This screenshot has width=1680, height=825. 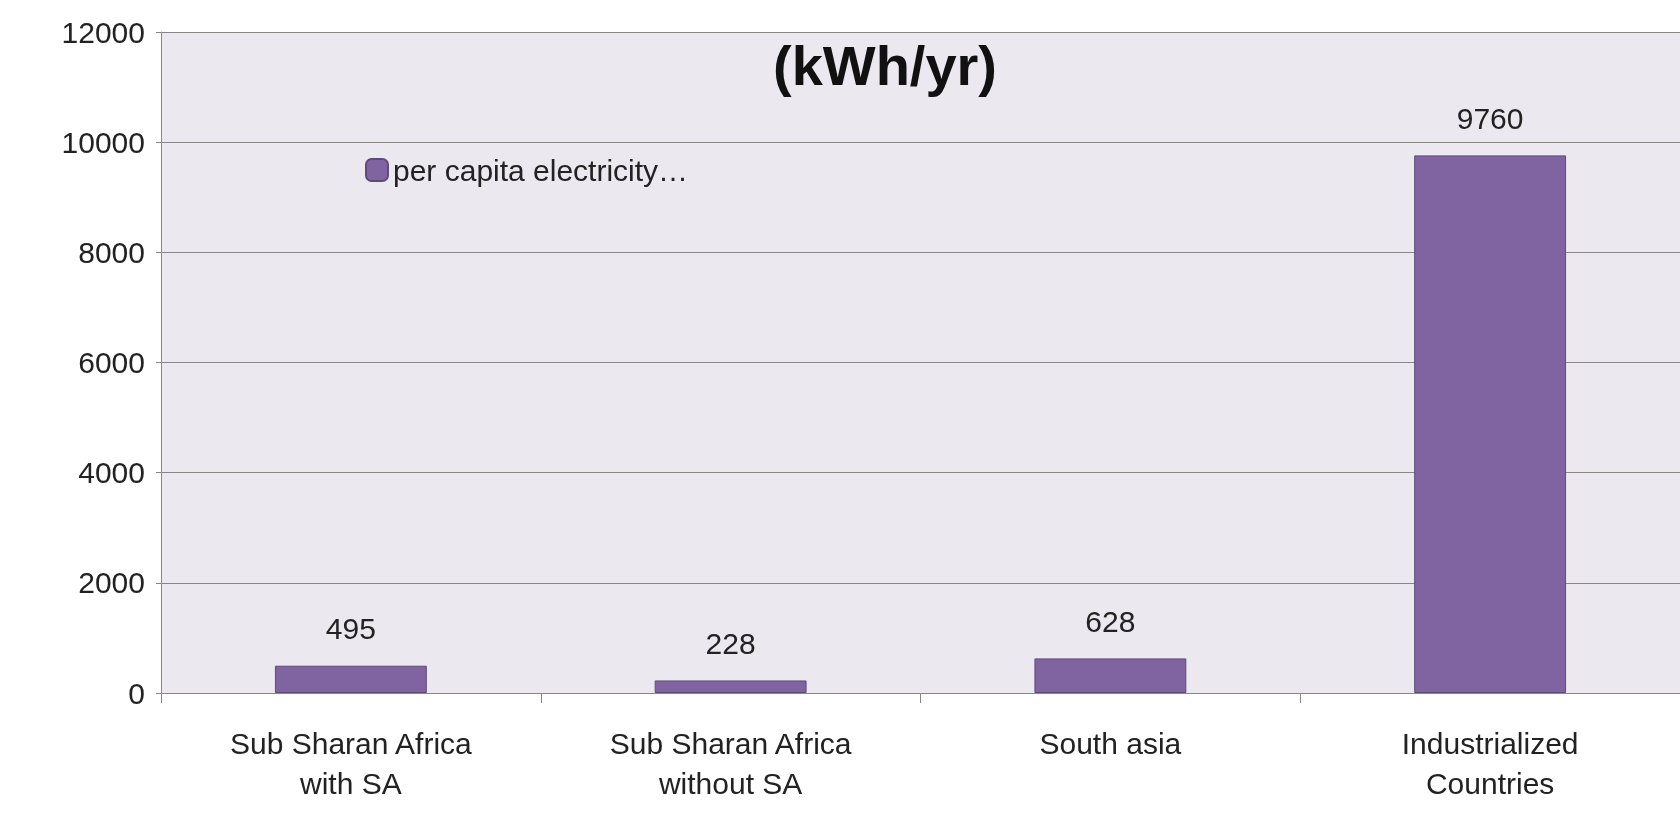 What do you see at coordinates (111, 473) in the screenshot?
I see `y-tick-label: 4000` at bounding box center [111, 473].